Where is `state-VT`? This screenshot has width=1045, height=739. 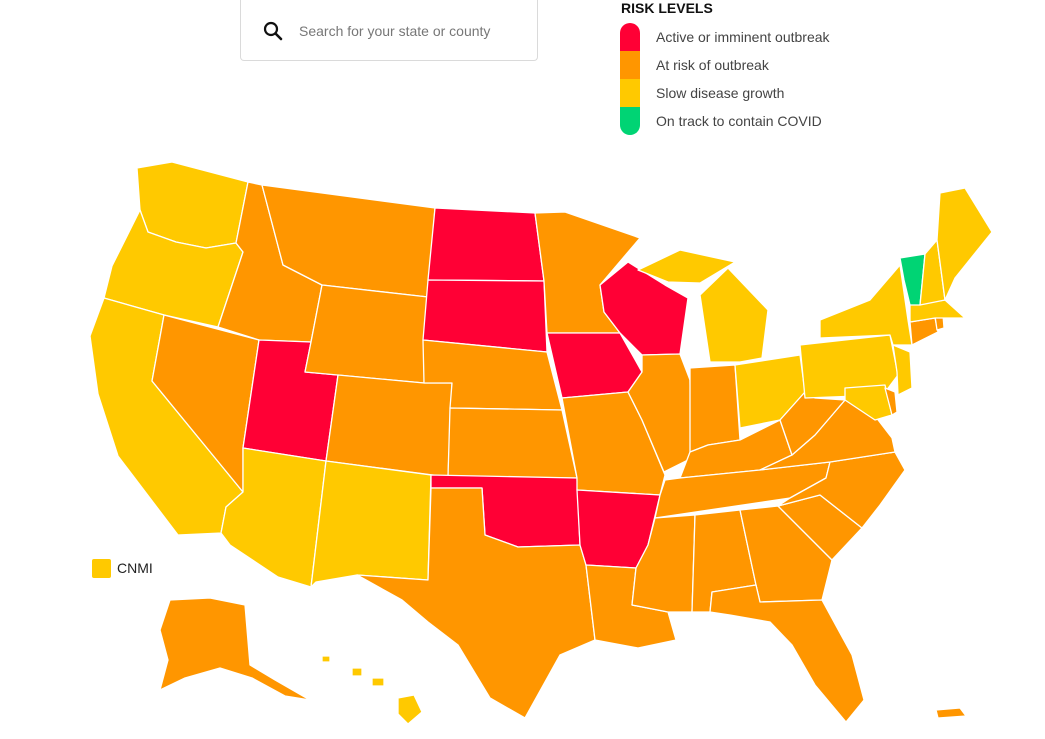
state-VT is located at coordinates (912, 279).